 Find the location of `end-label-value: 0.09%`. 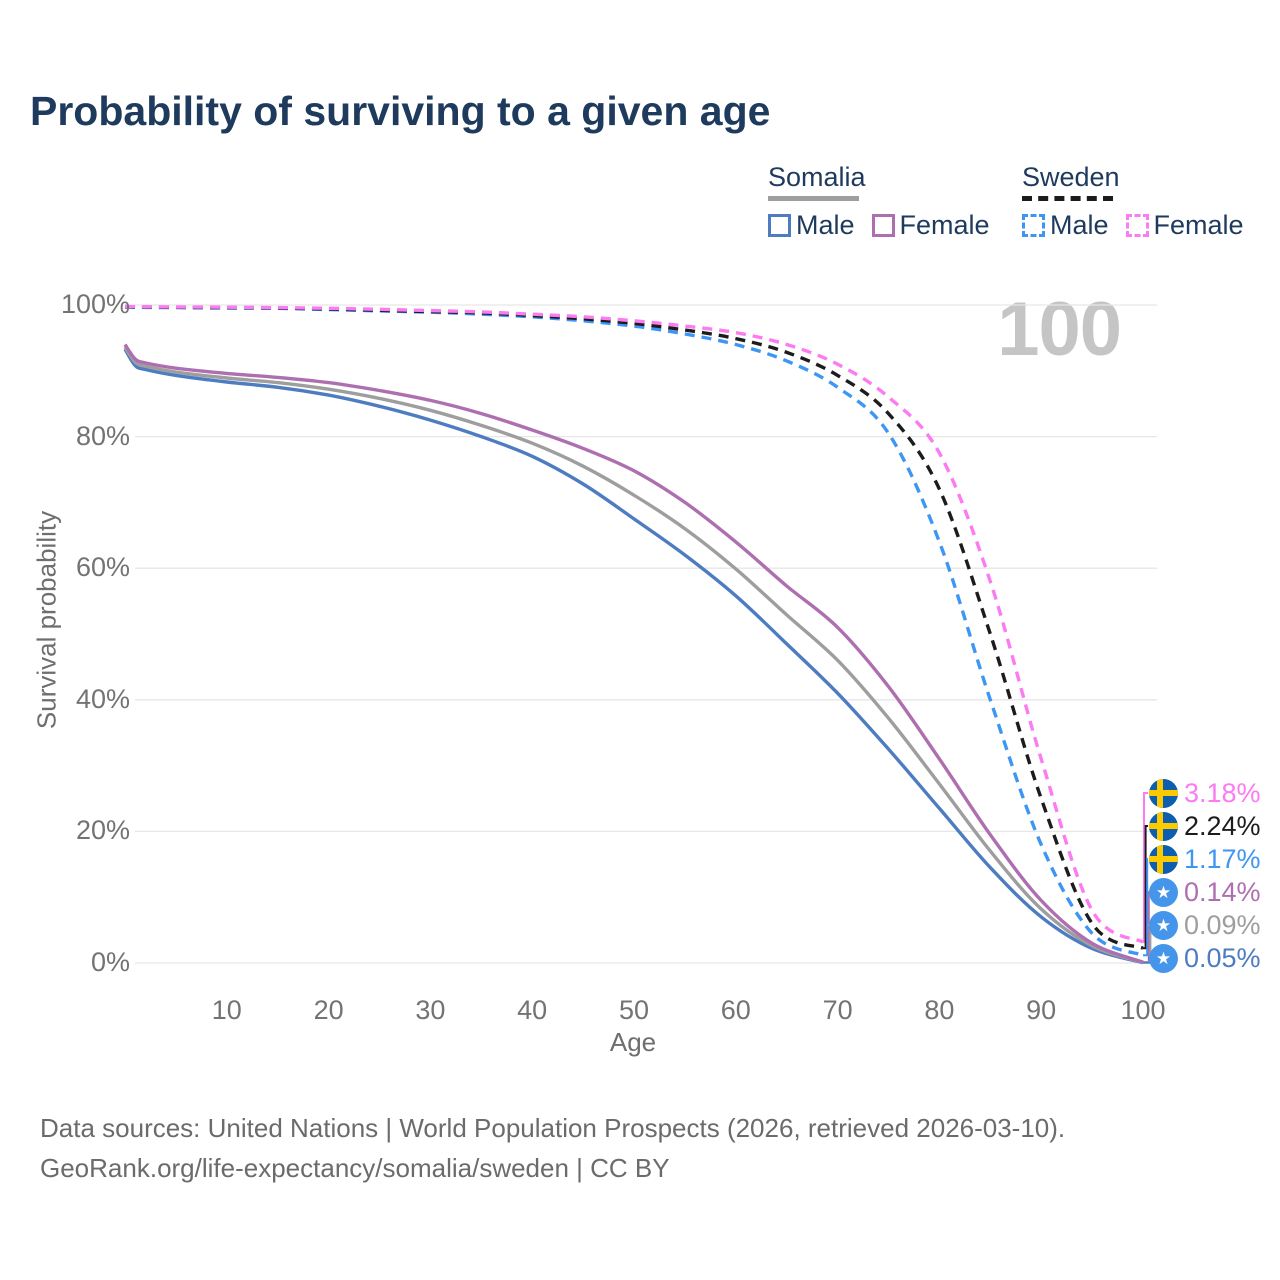

end-label-value: 0.09% is located at coordinates (1222, 924).